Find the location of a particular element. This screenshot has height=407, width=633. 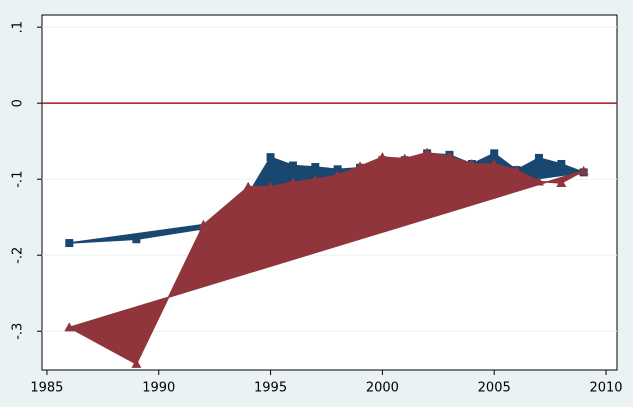

y-tick-label: 0 is located at coordinates (18, 103).